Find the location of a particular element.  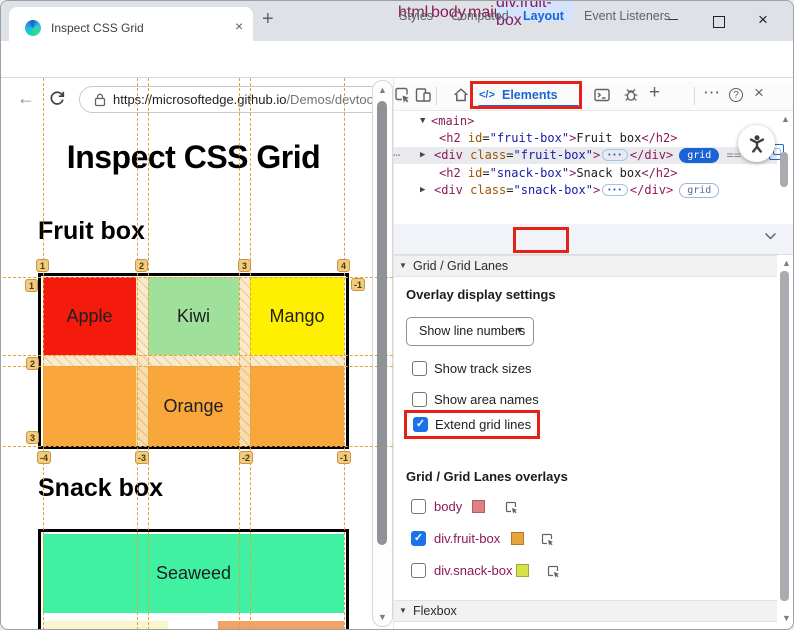

grid-cell-partial-left is located at coordinates (105, 625).